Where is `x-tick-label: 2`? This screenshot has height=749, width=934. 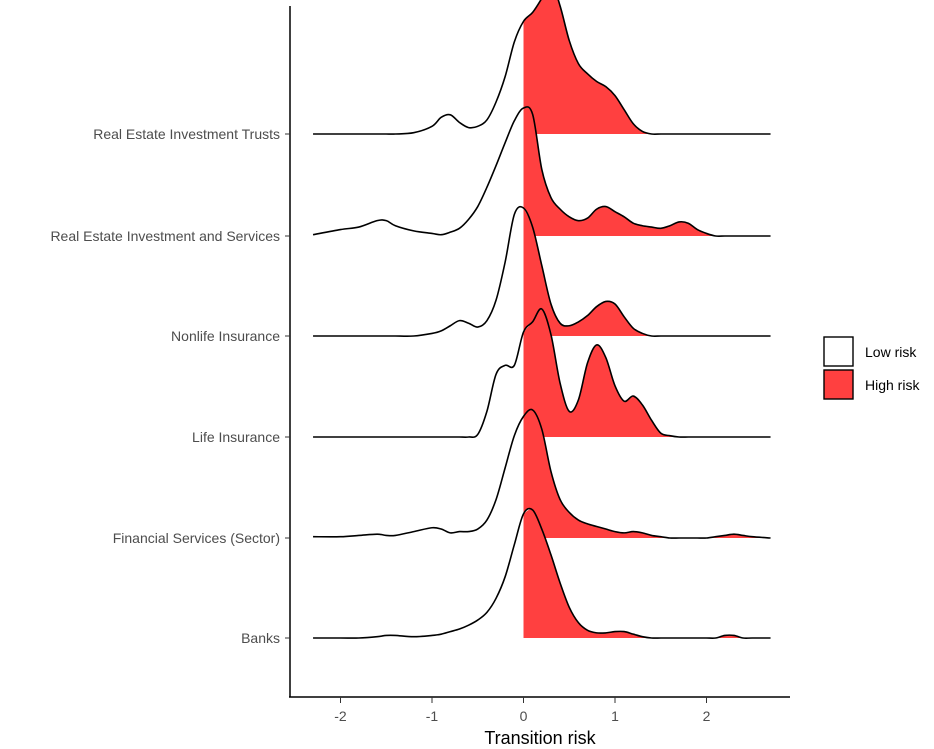 x-tick-label: 2 is located at coordinates (707, 716).